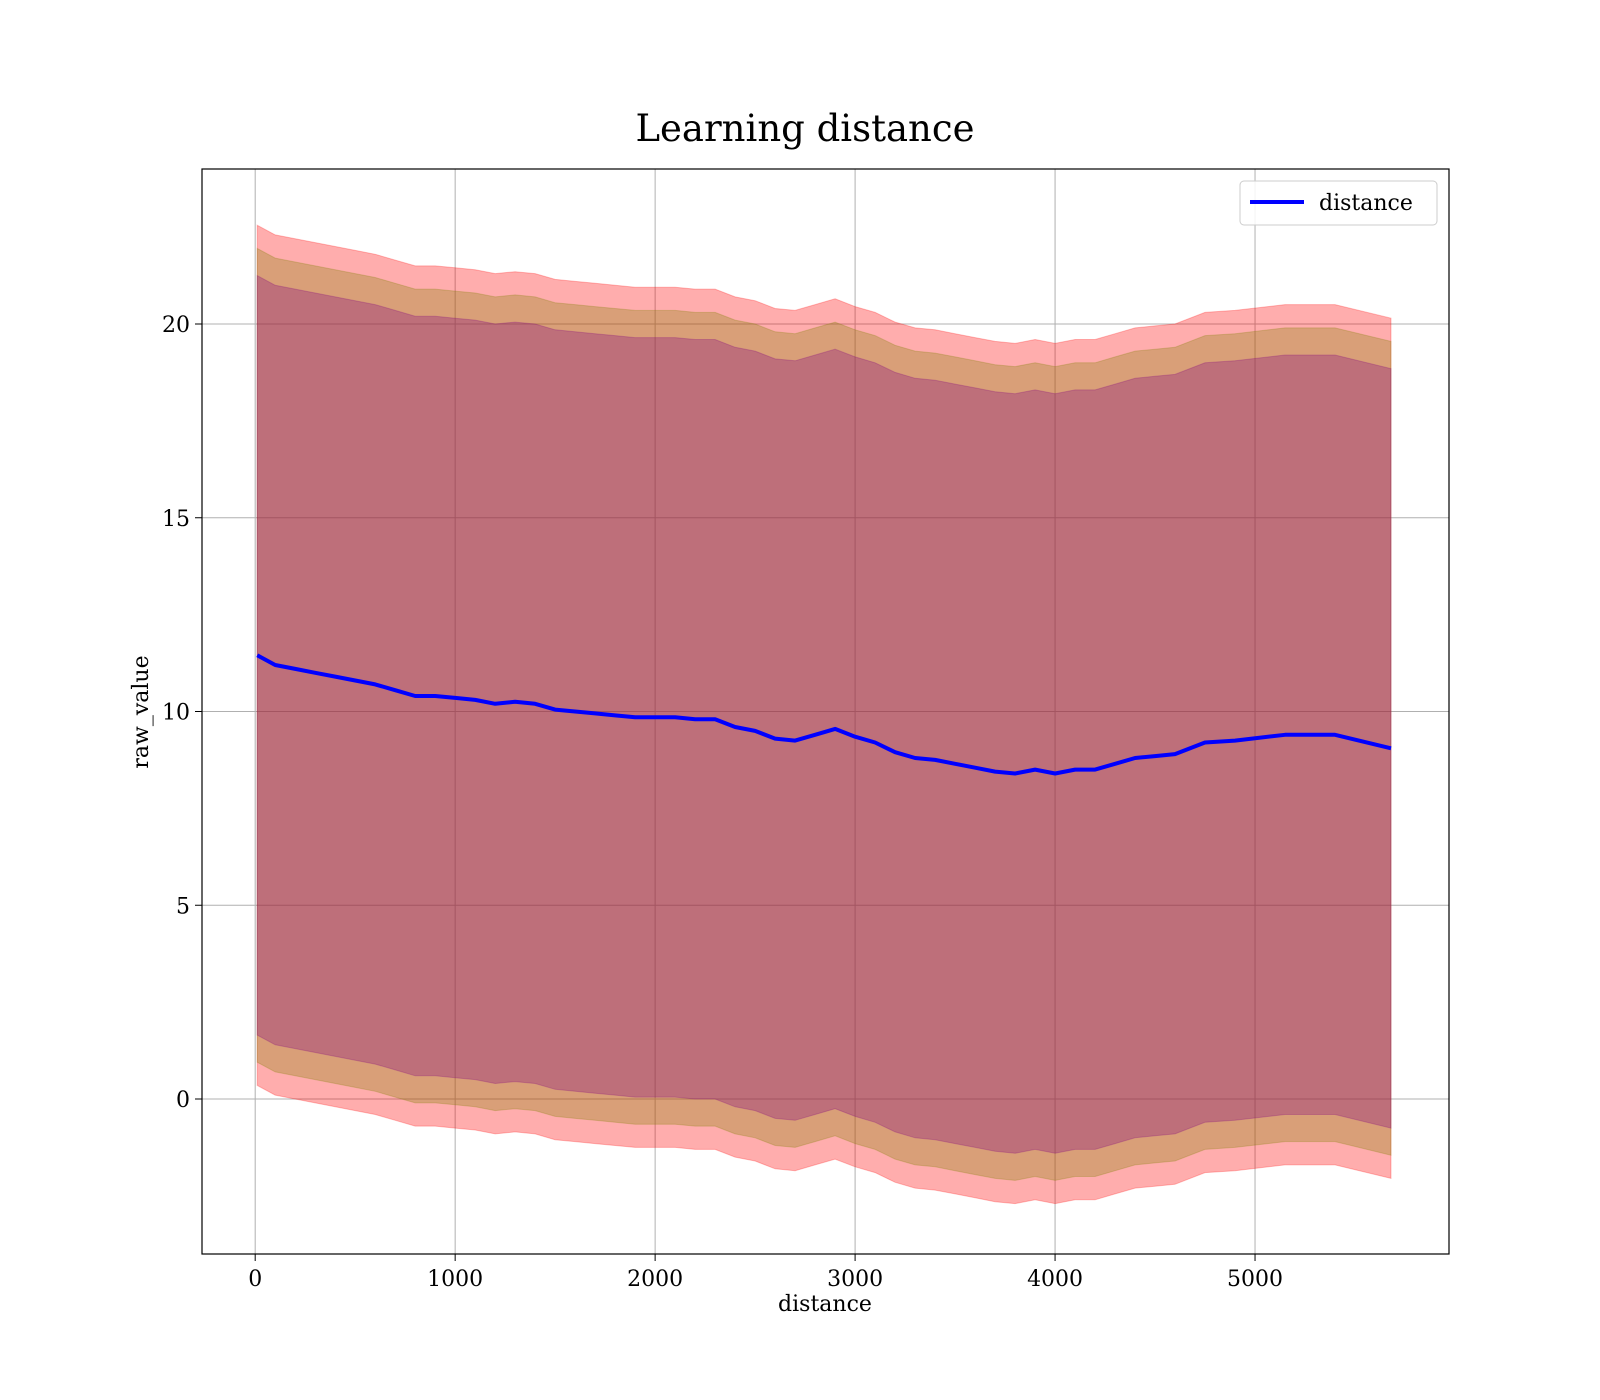 The width and height of the screenshot is (1600, 1400). I want to click on series-line-distance, so click(824, 714).